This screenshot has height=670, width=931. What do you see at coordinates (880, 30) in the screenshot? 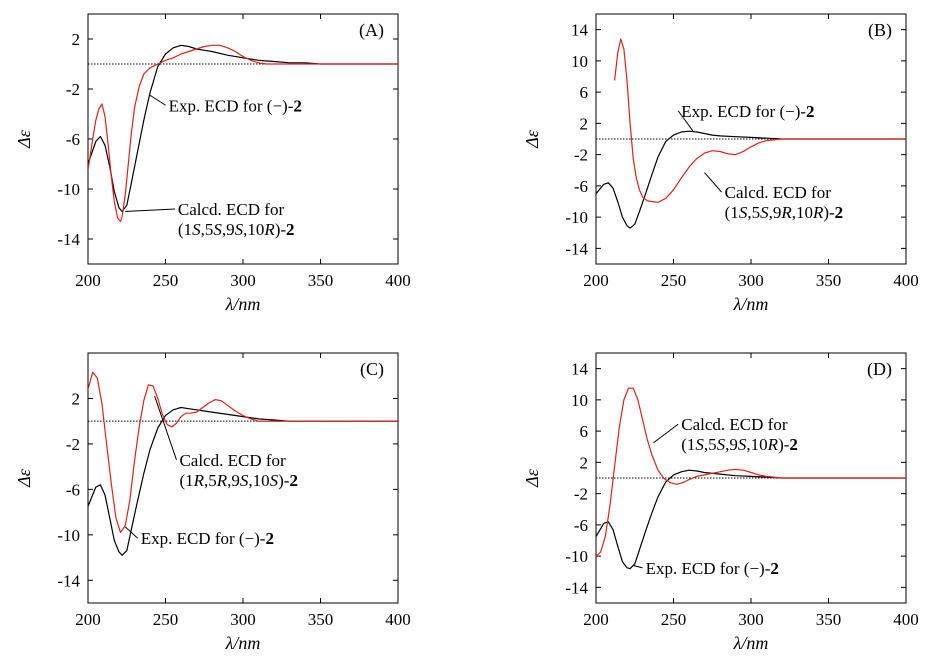
I see `panel-label: (B)` at bounding box center [880, 30].